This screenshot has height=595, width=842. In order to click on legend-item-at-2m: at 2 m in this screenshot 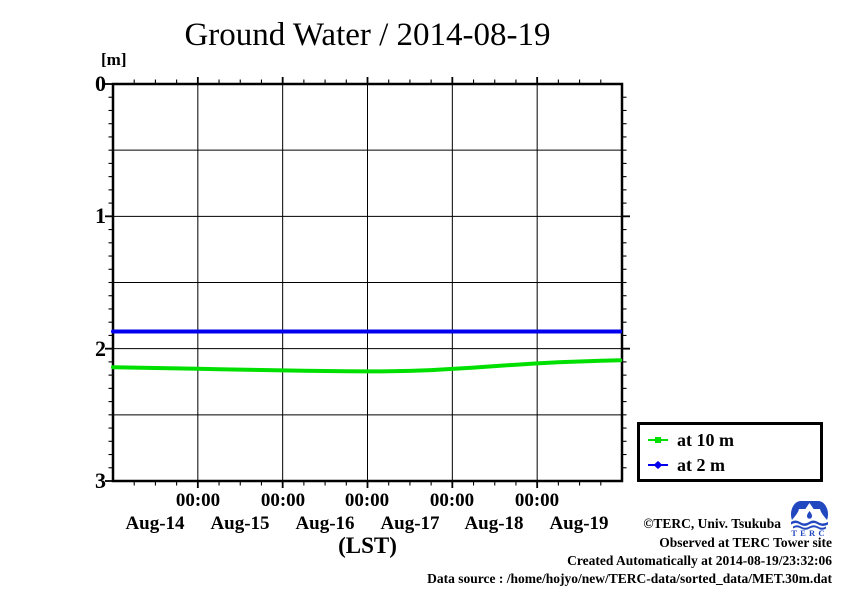, I will do `click(686, 465)`.